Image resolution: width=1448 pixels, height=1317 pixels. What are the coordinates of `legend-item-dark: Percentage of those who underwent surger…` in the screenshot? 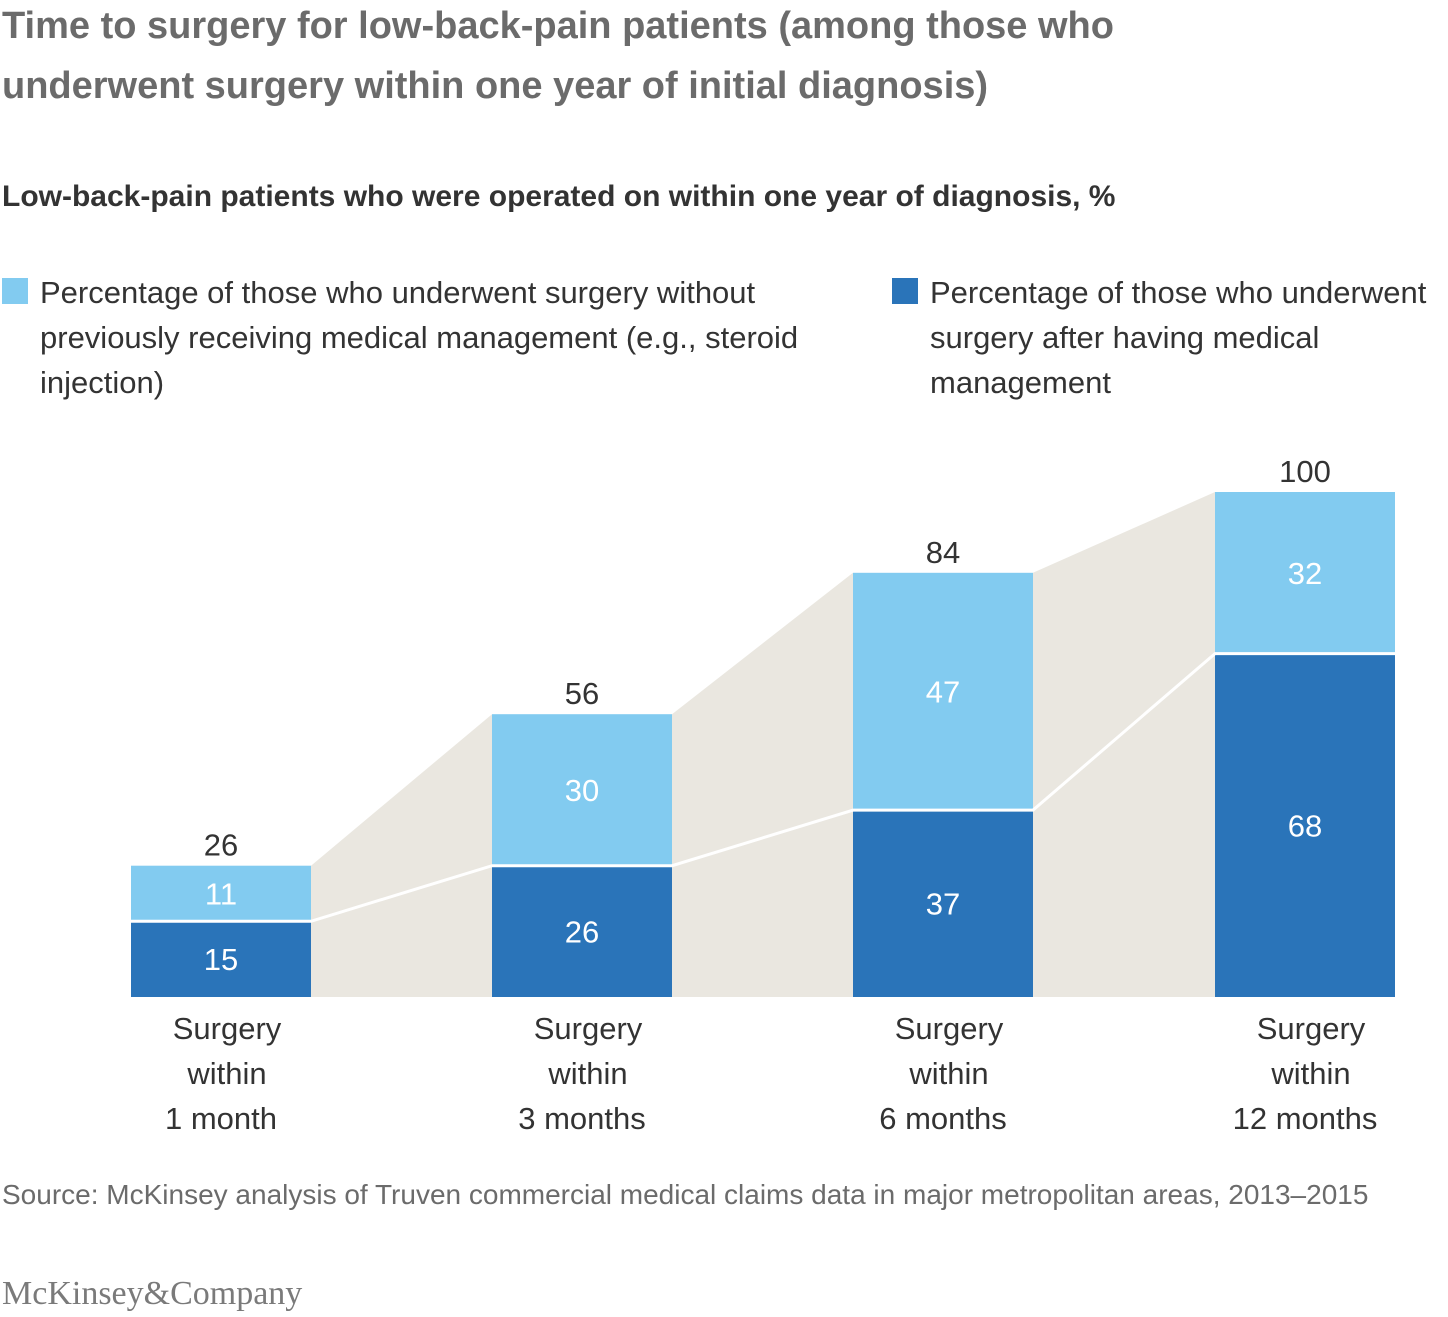 It's located at (1167, 337).